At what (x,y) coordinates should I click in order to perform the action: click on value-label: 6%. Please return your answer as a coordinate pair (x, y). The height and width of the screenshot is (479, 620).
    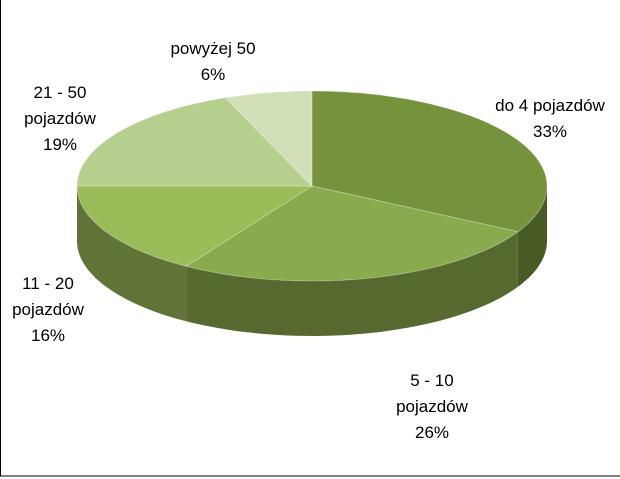
    Looking at the image, I should click on (213, 74).